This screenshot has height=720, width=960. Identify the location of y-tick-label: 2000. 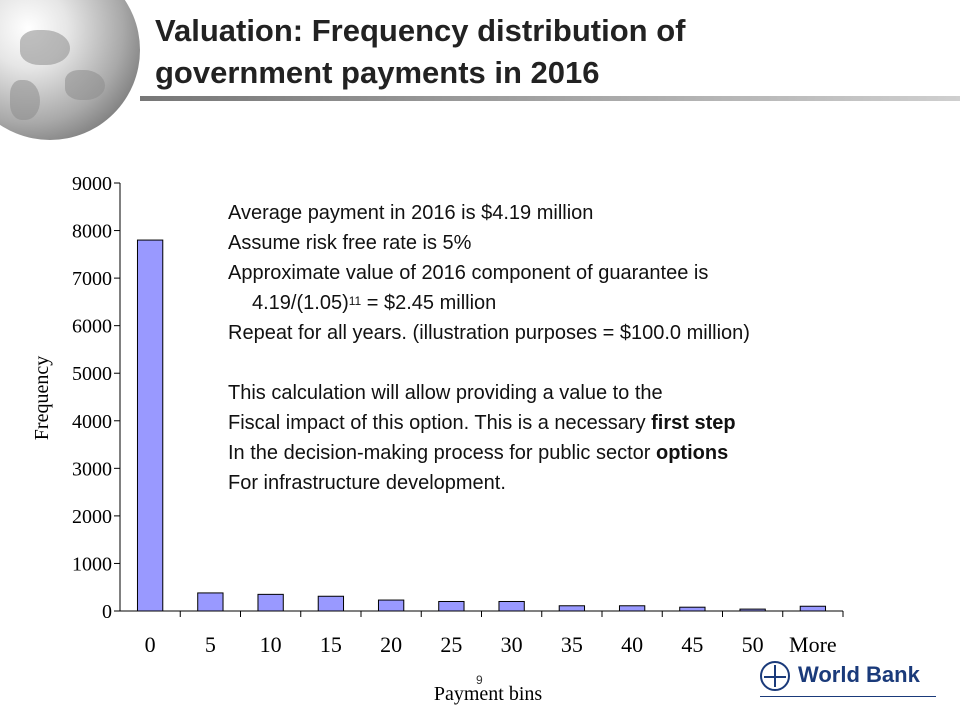
(92, 517).